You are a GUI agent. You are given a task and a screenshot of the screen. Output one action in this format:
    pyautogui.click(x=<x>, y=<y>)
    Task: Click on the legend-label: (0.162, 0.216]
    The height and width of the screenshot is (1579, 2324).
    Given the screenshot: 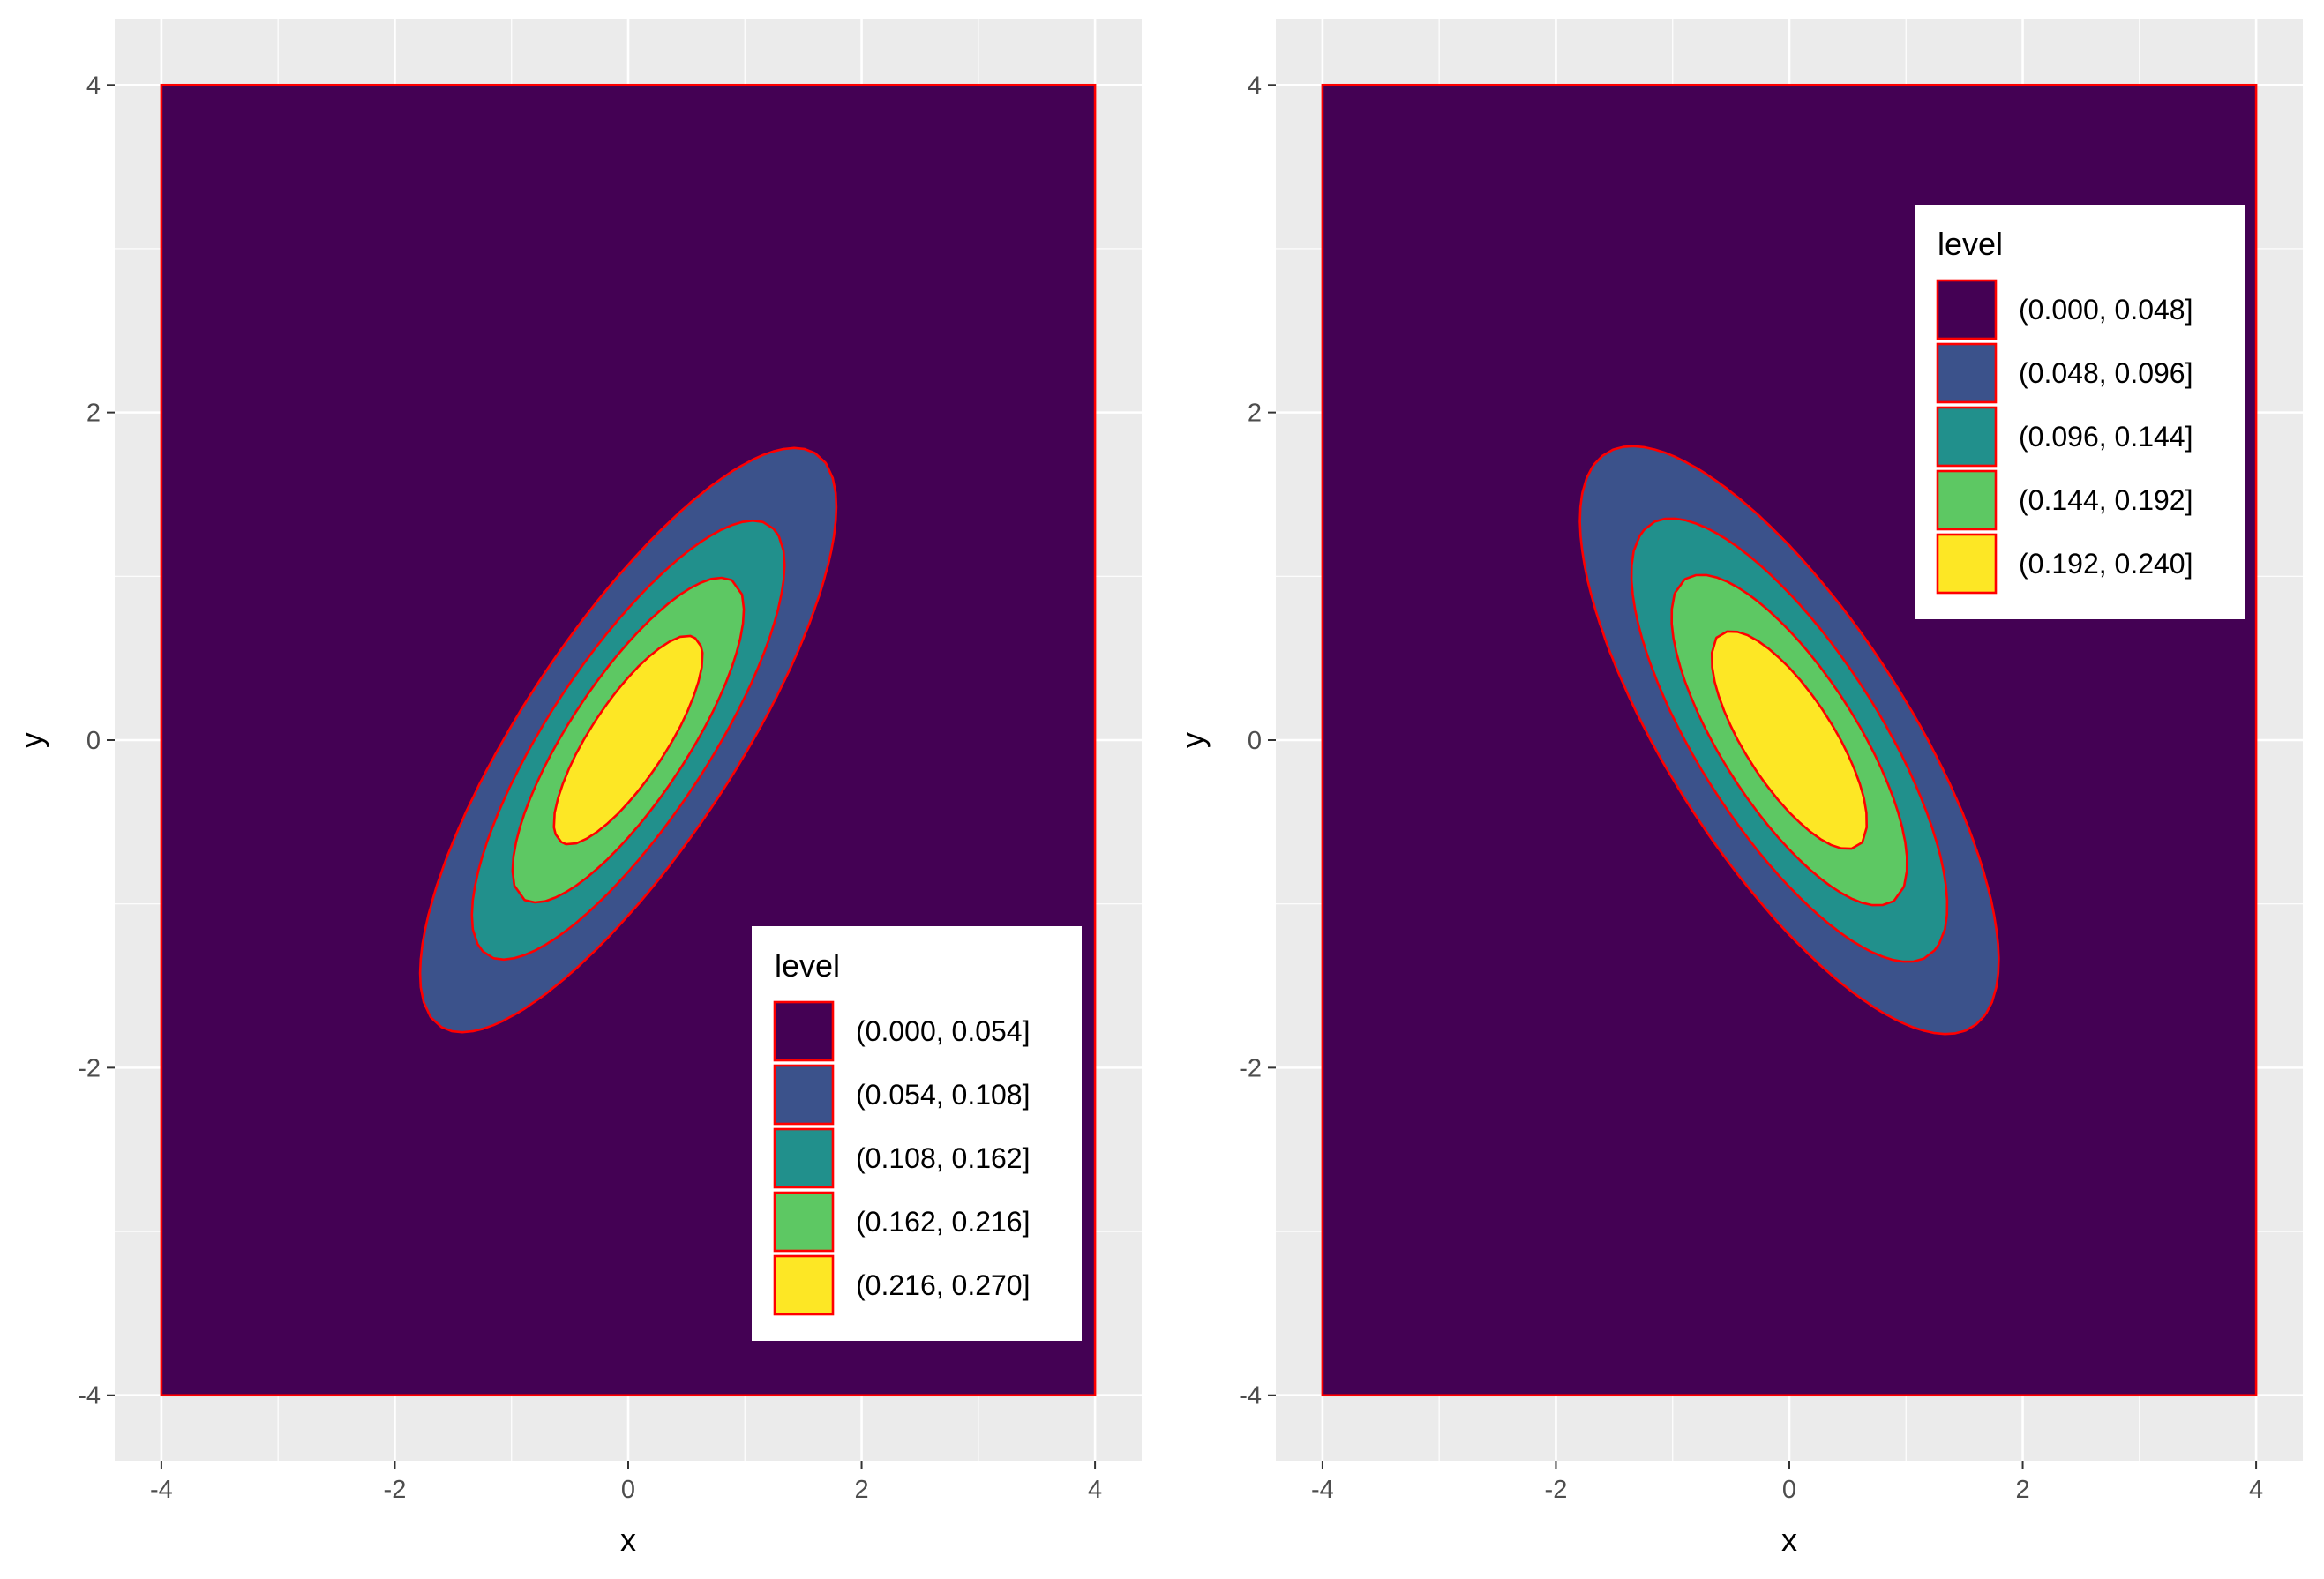 What is the action you would take?
    pyautogui.click(x=943, y=1222)
    